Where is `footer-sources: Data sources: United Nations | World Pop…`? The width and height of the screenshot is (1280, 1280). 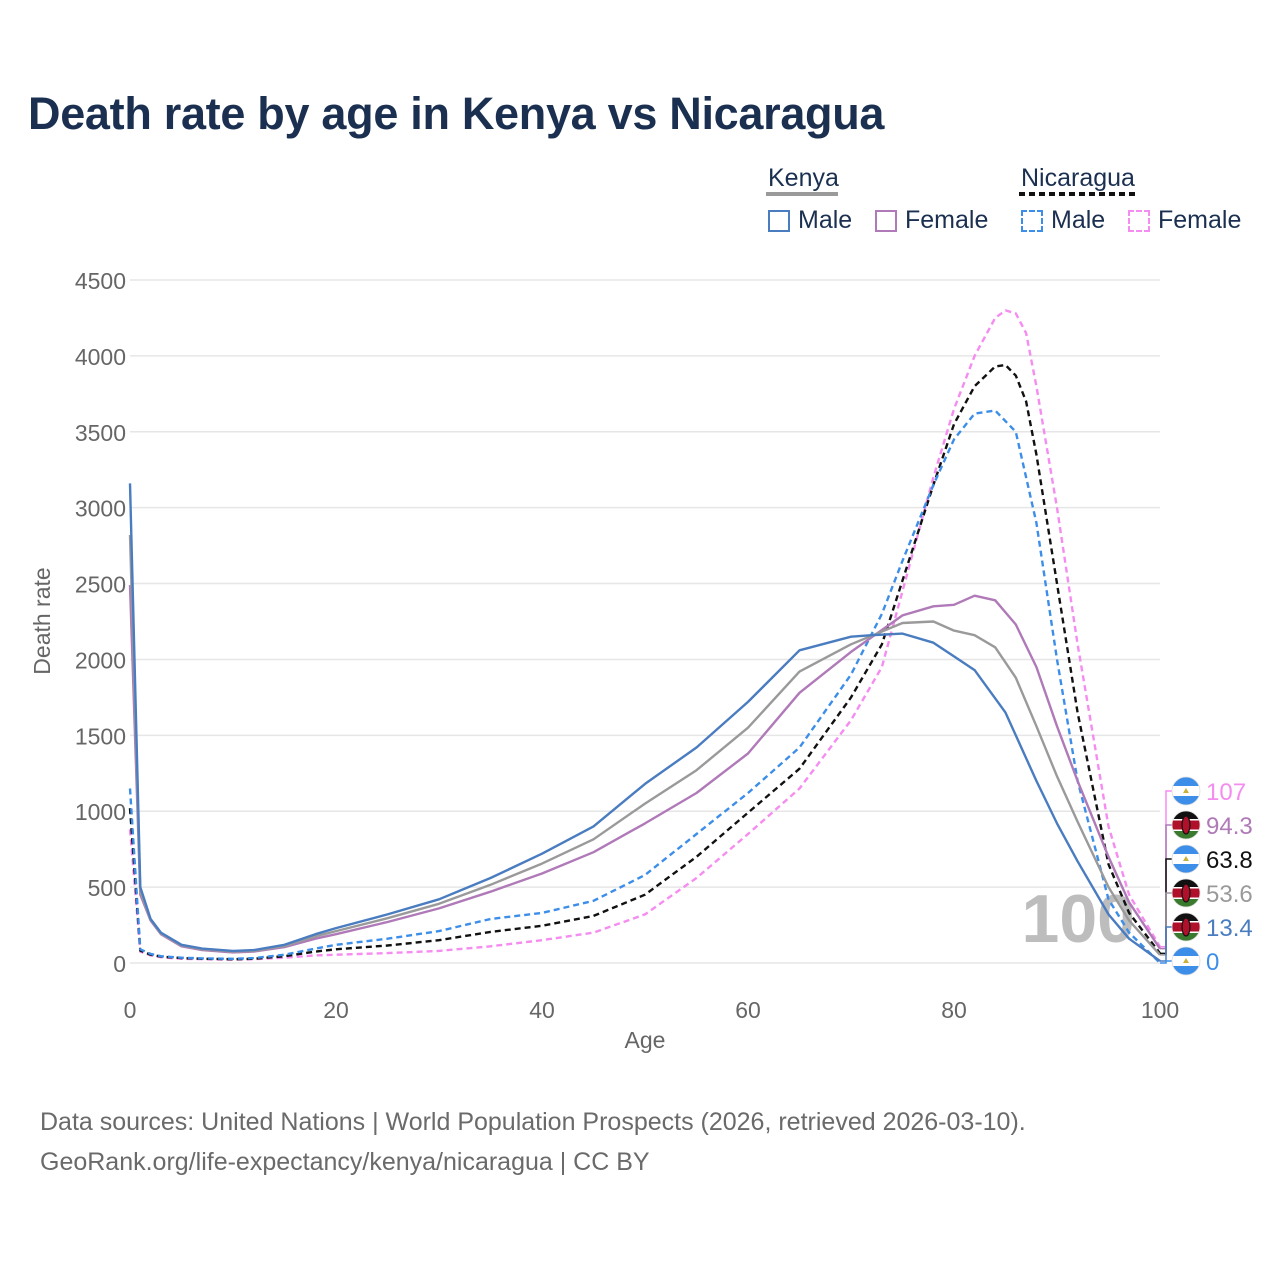
footer-sources: Data sources: United Nations | World Pop… is located at coordinates (533, 1122).